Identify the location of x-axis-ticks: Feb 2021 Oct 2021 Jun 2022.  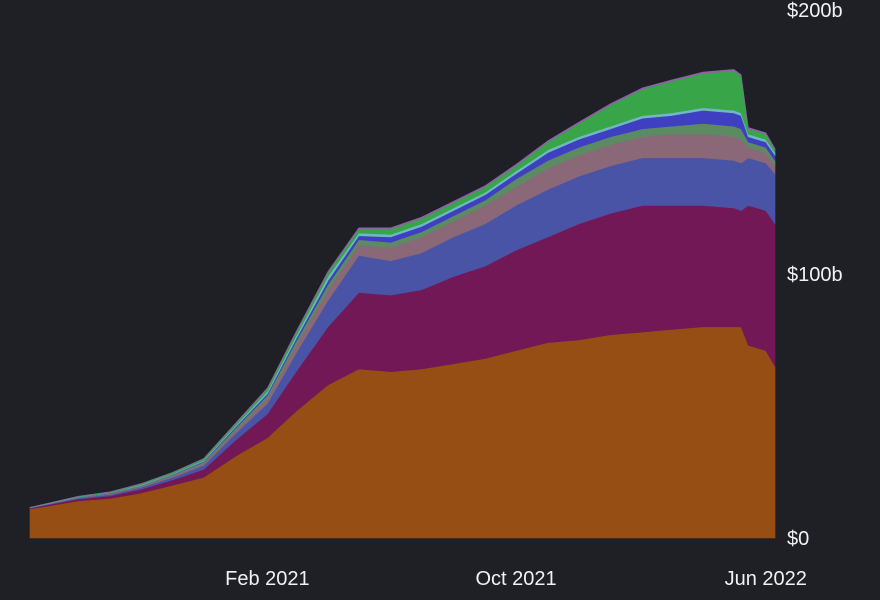
(516, 579).